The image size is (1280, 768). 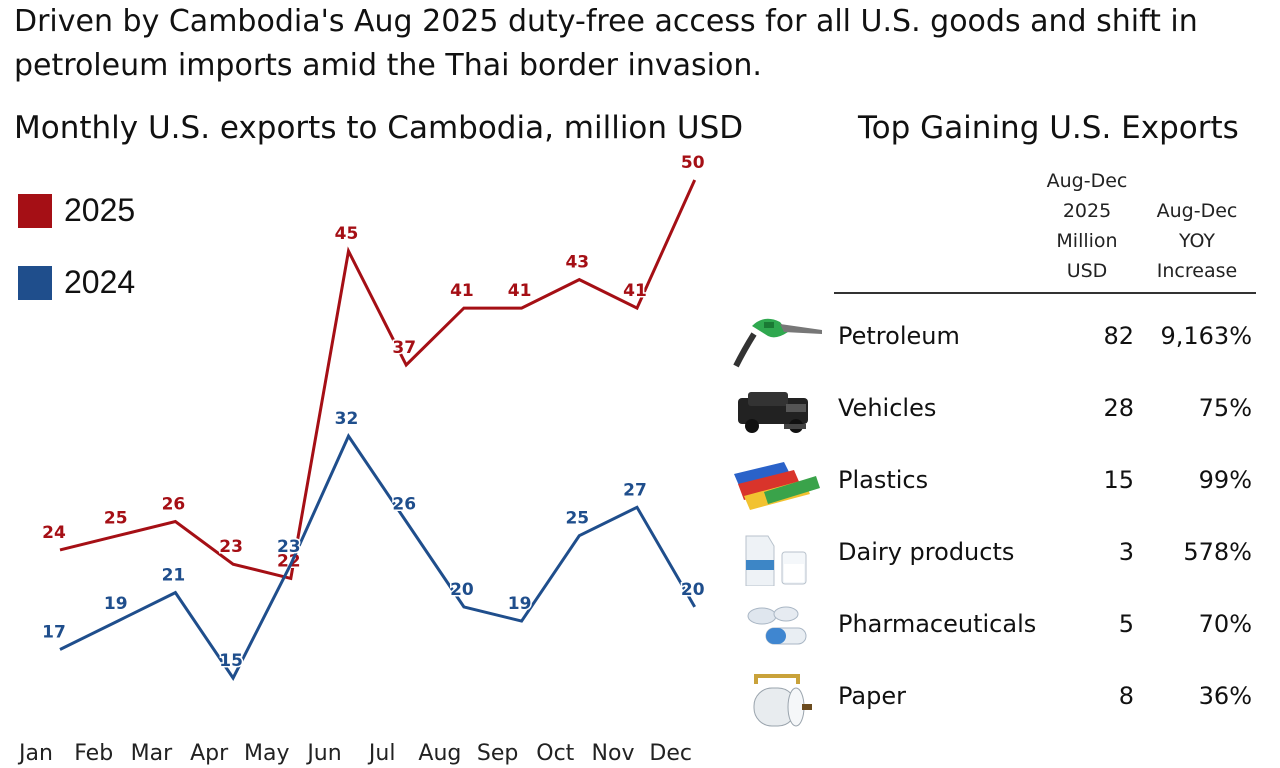 I want to click on row-usd: 8, so click(x=1126, y=696).